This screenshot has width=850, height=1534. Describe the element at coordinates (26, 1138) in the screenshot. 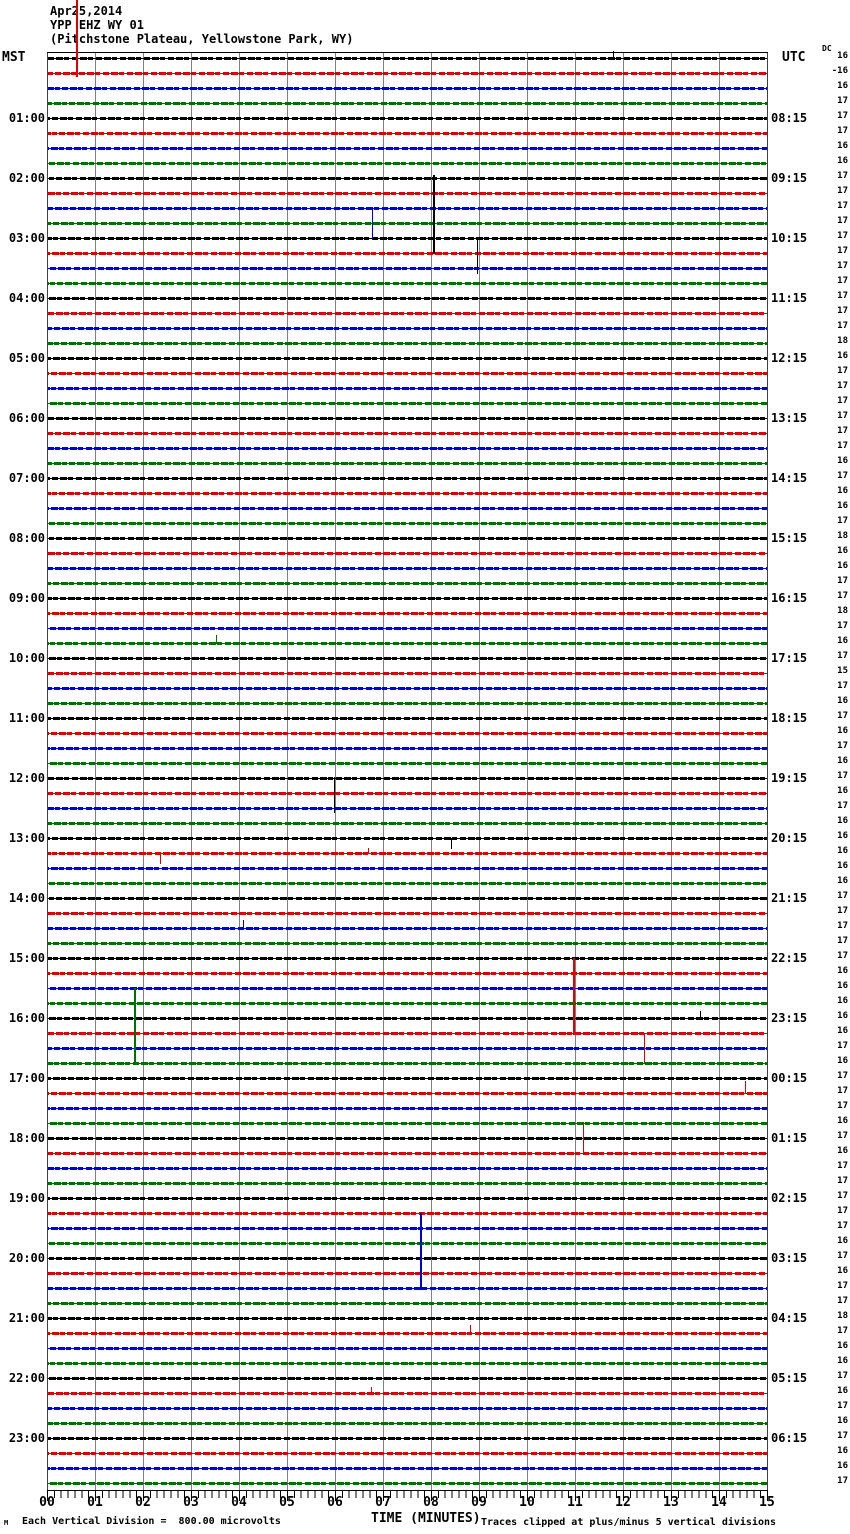

I see `hour-label-left: 18:00` at that location.